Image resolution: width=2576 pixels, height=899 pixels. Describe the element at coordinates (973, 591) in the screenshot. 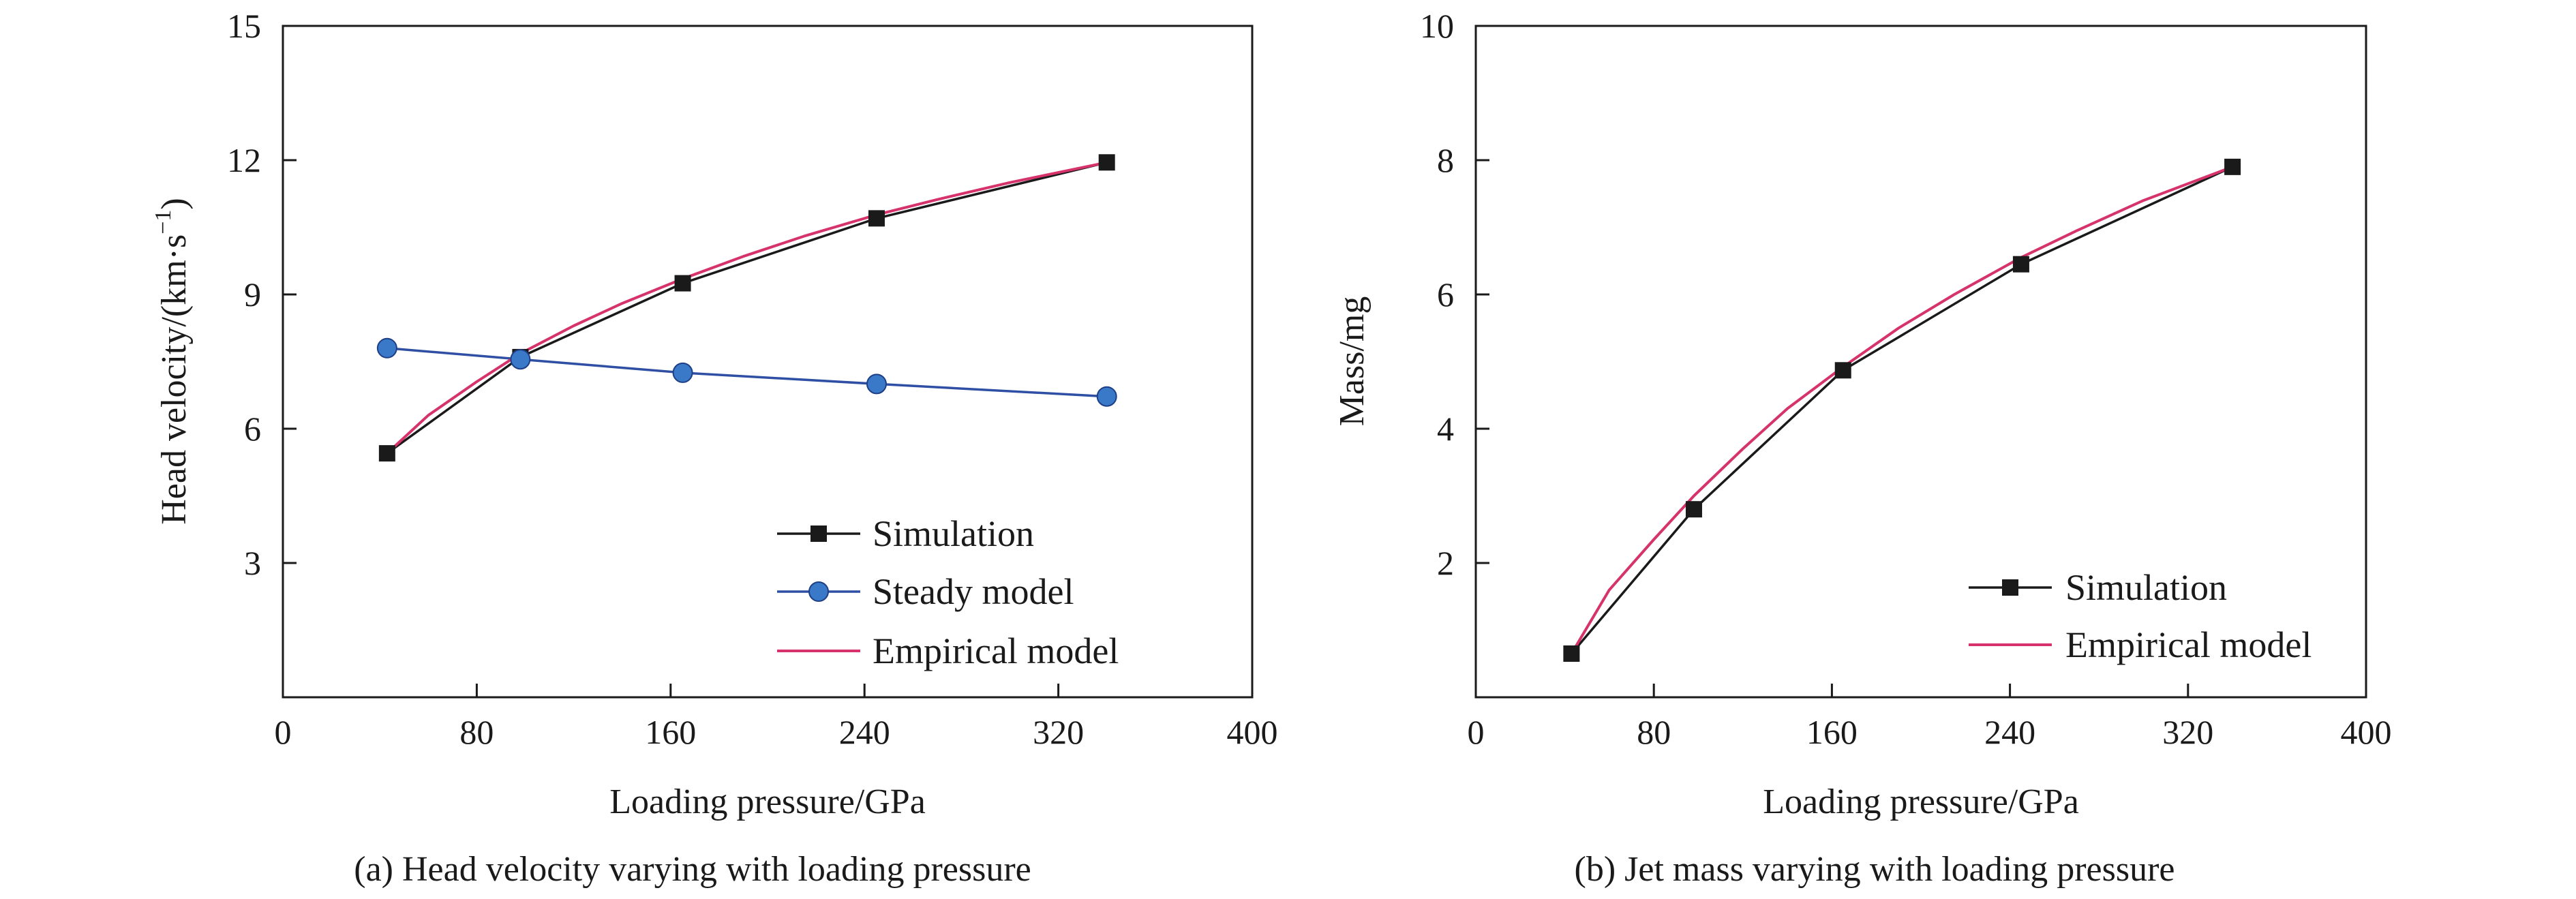

I see `chart-a-legend-steady-model-label: Steady model` at that location.